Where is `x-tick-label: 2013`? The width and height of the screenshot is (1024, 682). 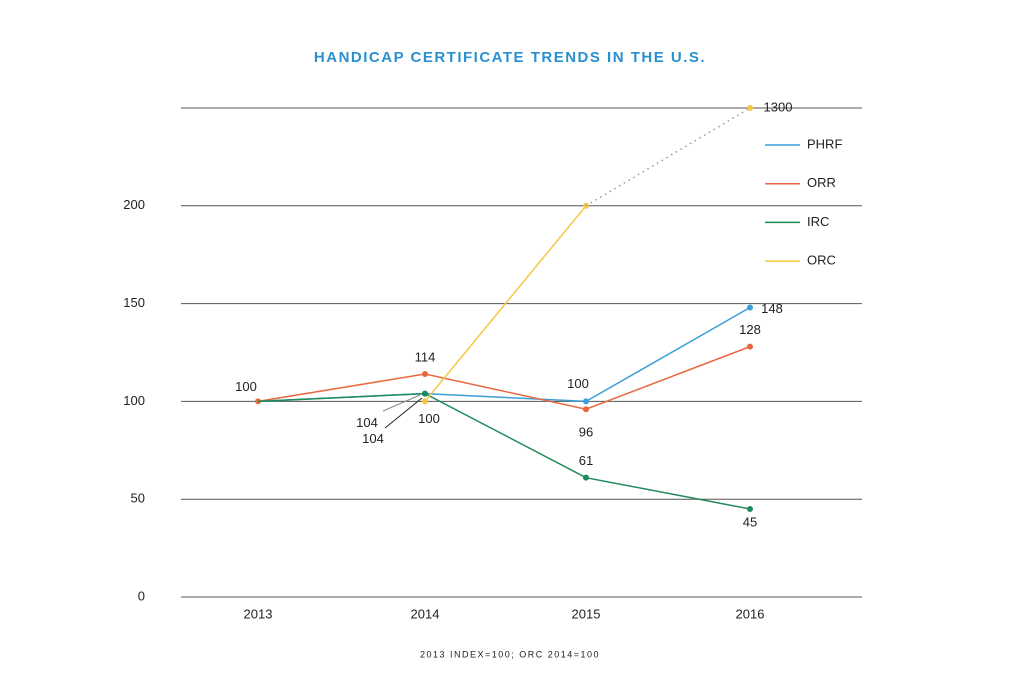 x-tick-label: 2013 is located at coordinates (258, 613).